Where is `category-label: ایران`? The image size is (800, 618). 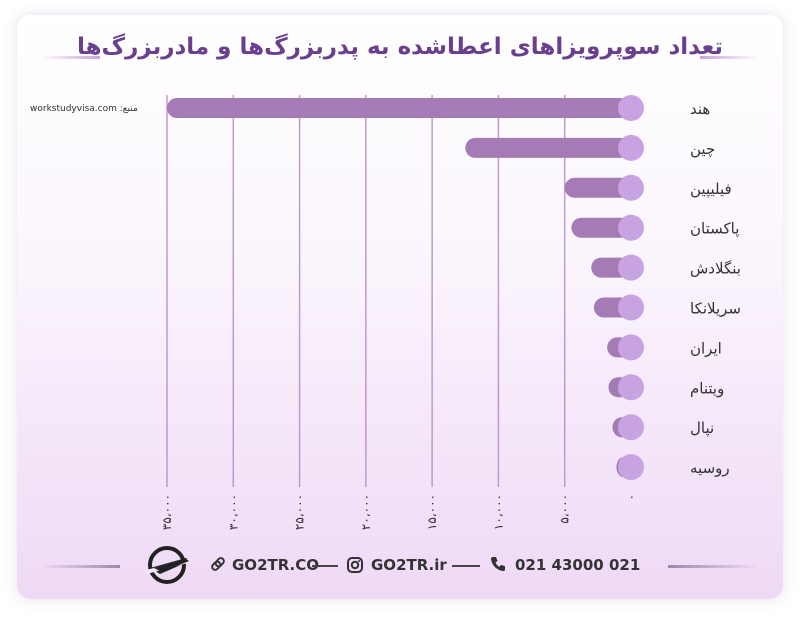
category-label: ایران is located at coordinates (706, 348).